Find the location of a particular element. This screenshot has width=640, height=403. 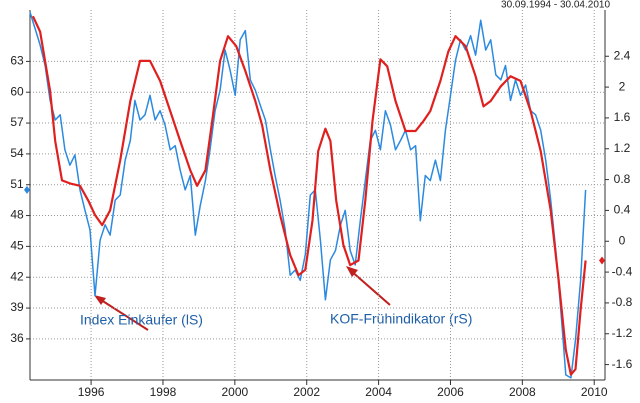

x-tick-label: 1996 is located at coordinates (91, 392).